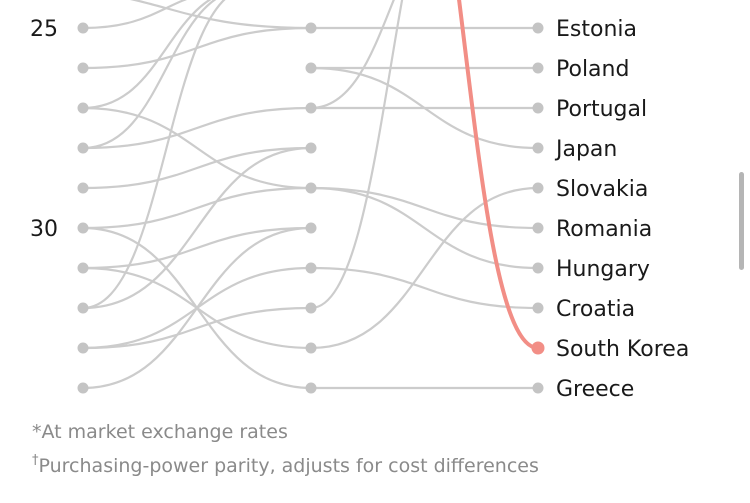 The height and width of the screenshot is (503, 750). What do you see at coordinates (592, 69) in the screenshot?
I see `label-poland: Poland` at bounding box center [592, 69].